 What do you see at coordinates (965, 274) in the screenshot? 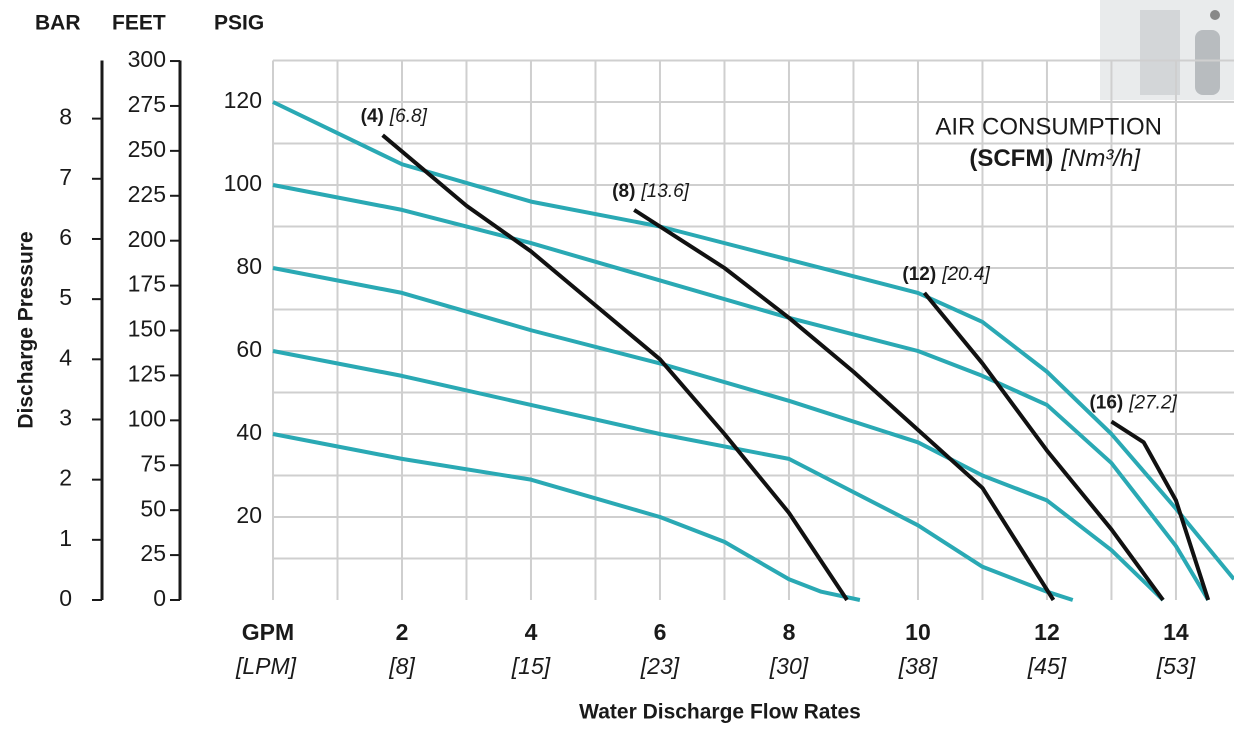
I see `curve-label-metric: [20.4]` at bounding box center [965, 274].